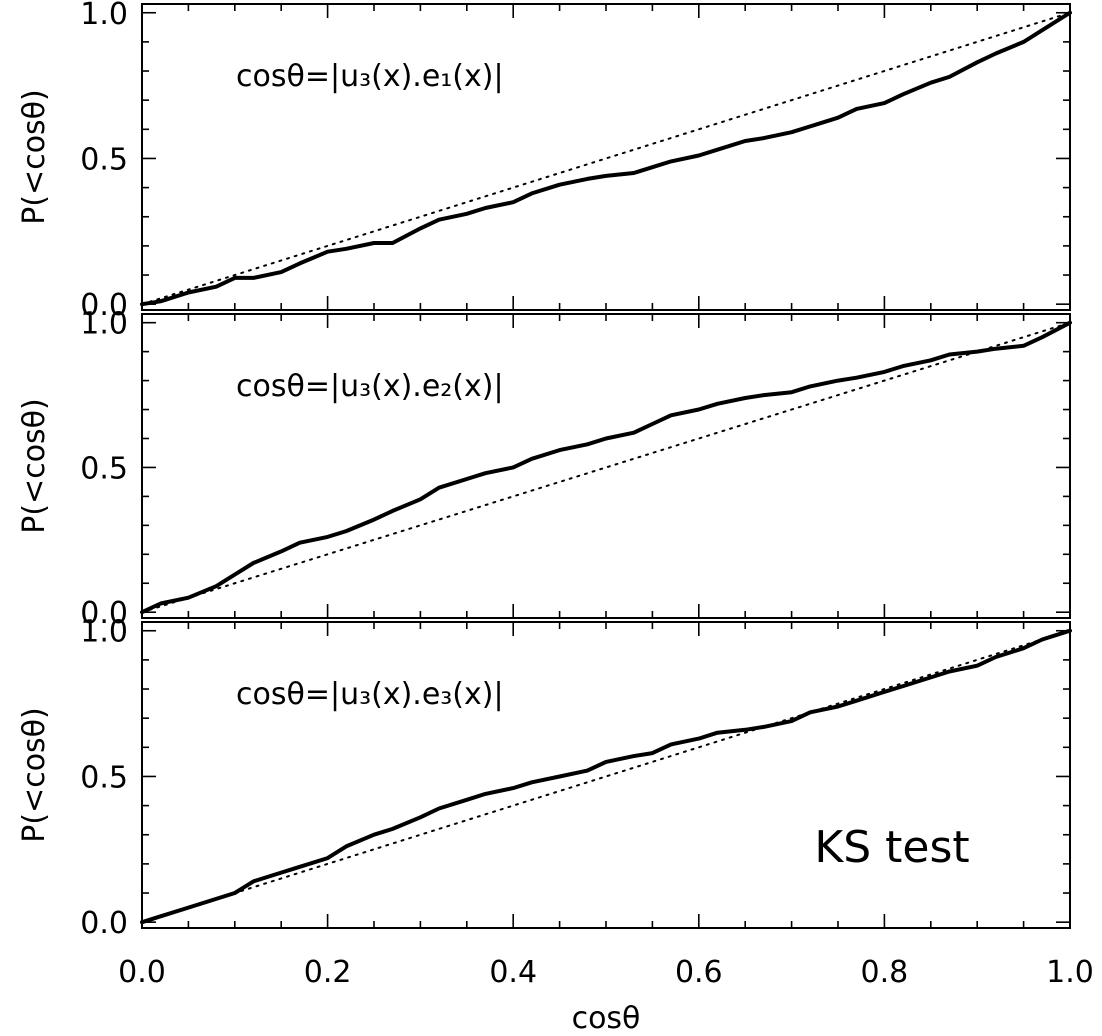 This screenshot has height=1036, width=1102. What do you see at coordinates (370, 694) in the screenshot?
I see `panel-annotation: cosθ=|u₃(x).e₃(x)|` at bounding box center [370, 694].